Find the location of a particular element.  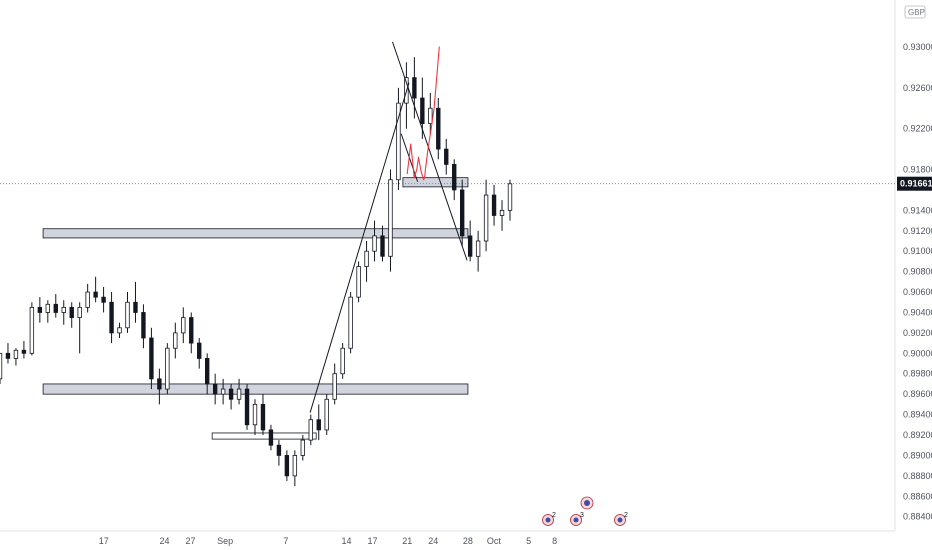

x-tick-label: Sep is located at coordinates (225, 541).